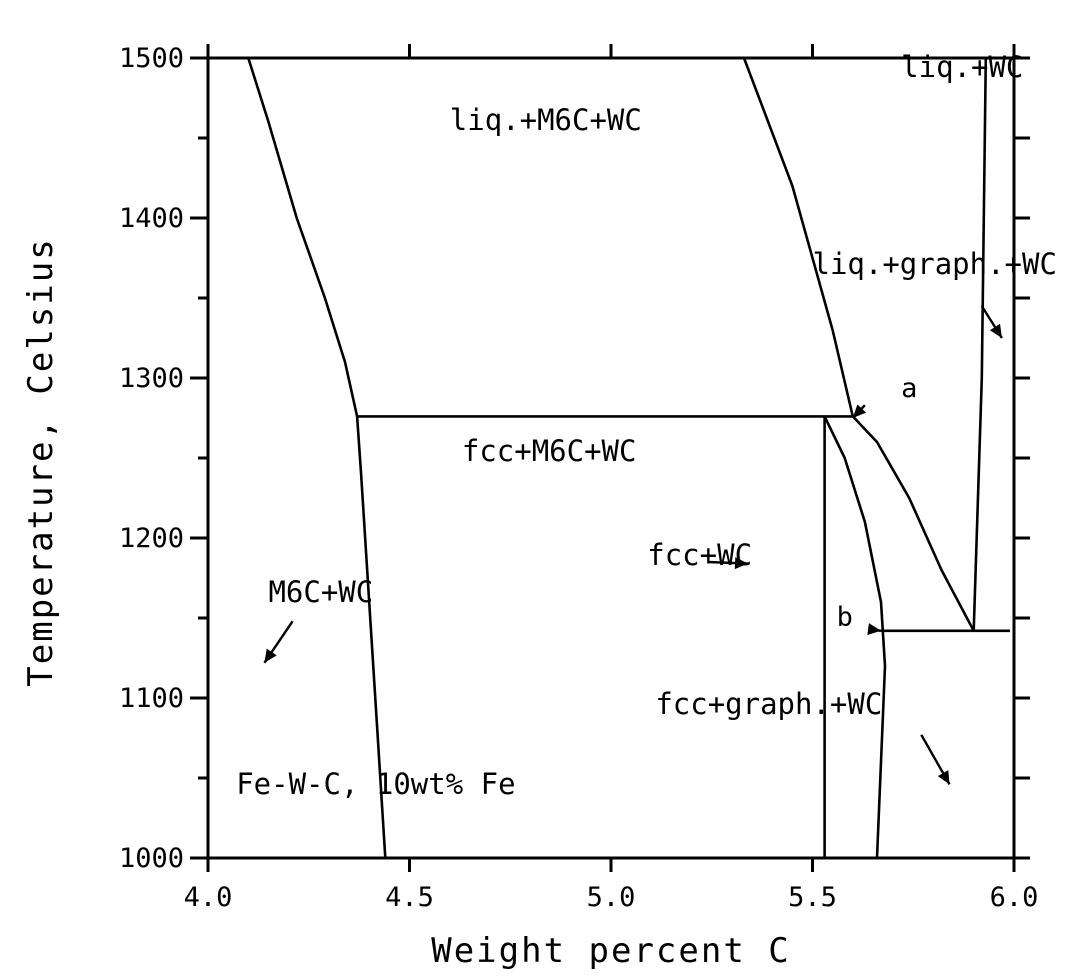 The width and height of the screenshot is (1065, 978). Describe the element at coordinates (409, 897) in the screenshot. I see `x-tick-label: 4.5` at that location.